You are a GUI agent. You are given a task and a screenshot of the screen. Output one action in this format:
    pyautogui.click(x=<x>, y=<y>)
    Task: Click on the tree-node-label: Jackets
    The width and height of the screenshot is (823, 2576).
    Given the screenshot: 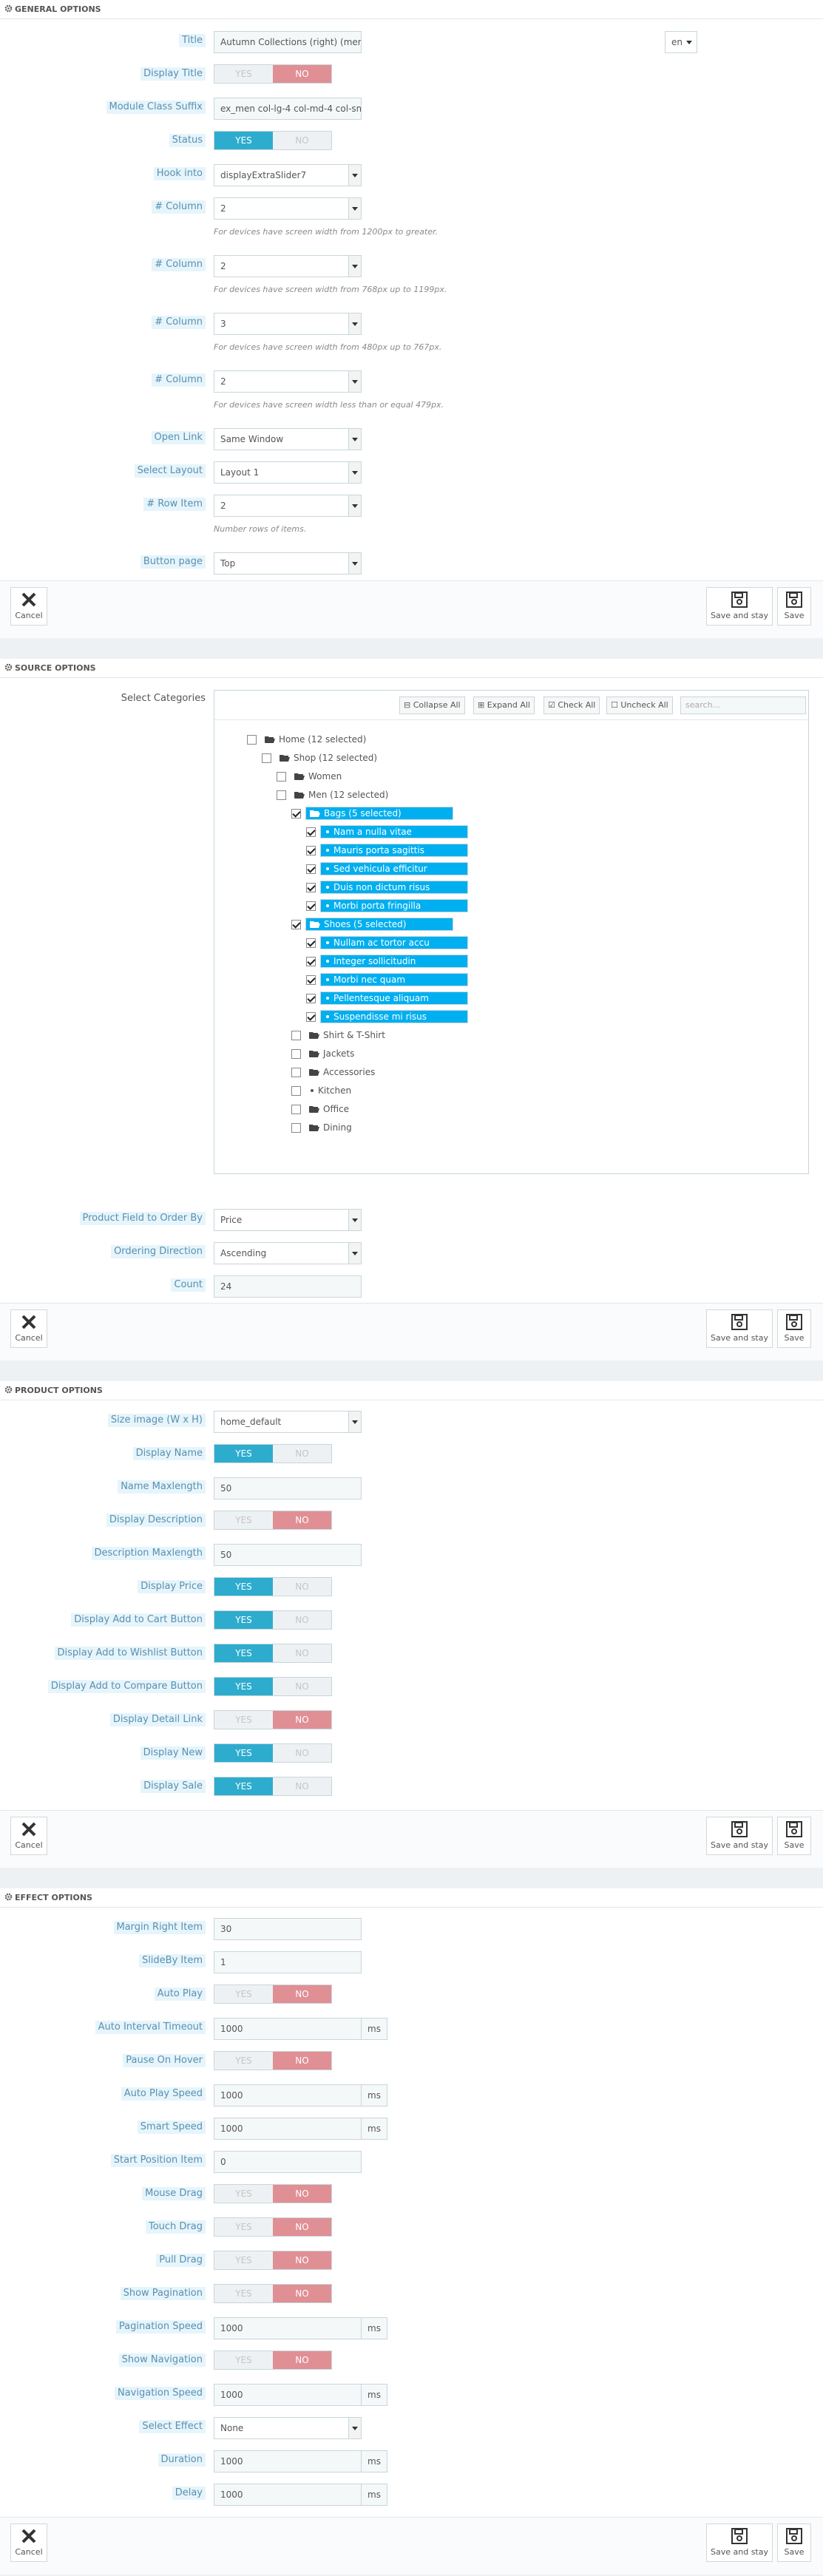 What is the action you would take?
    pyautogui.click(x=331, y=1053)
    